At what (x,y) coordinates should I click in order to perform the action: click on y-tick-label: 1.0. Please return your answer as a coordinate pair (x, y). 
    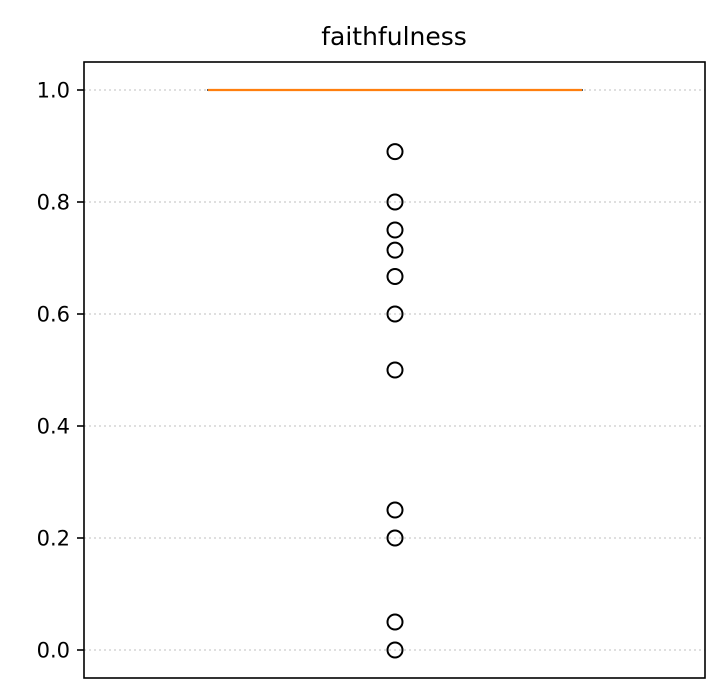
    Looking at the image, I should click on (53, 91).